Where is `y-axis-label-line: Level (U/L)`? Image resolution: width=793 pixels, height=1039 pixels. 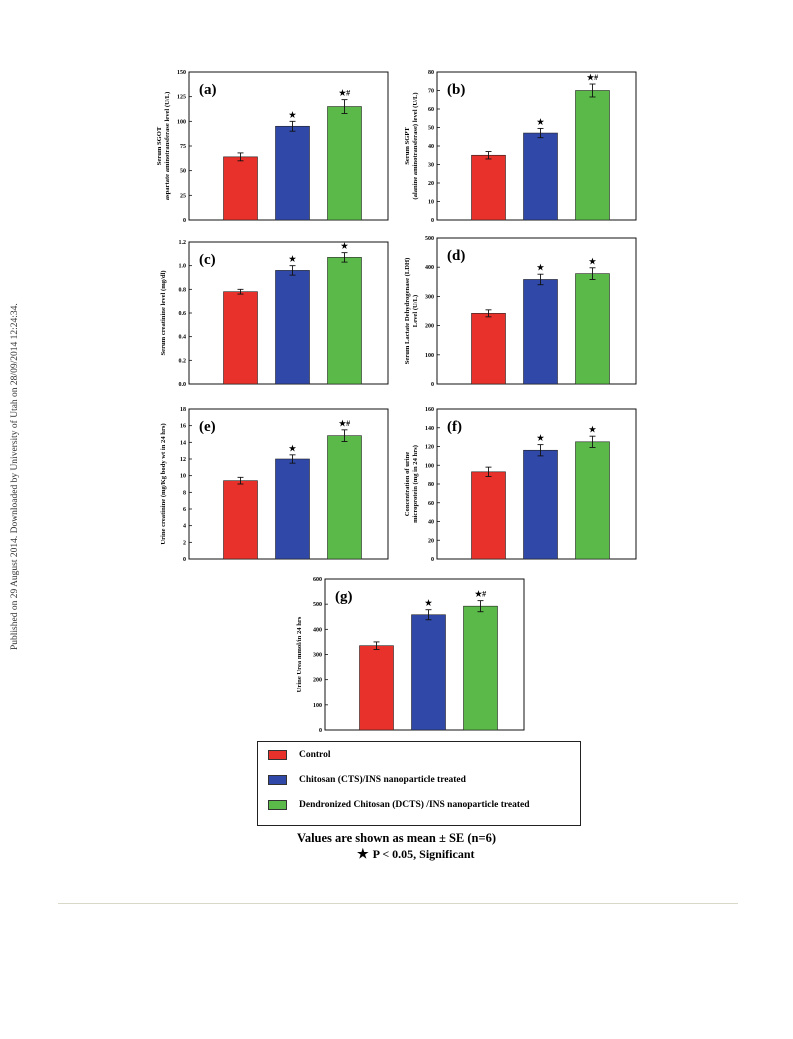
y-axis-label-line: Level (U/L) is located at coordinates (415, 311).